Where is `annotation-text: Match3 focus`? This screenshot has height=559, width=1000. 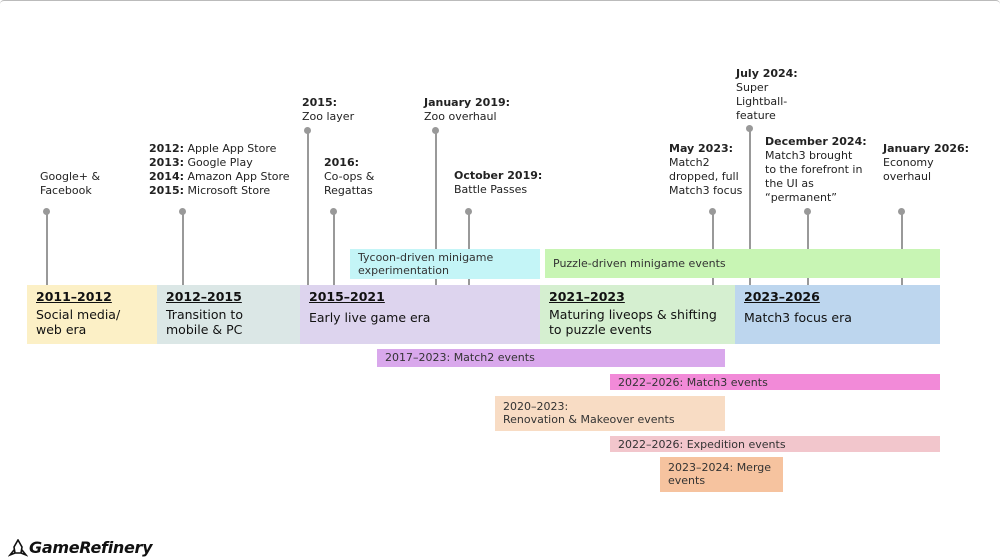
annotation-text: Match3 focus is located at coordinates (706, 190).